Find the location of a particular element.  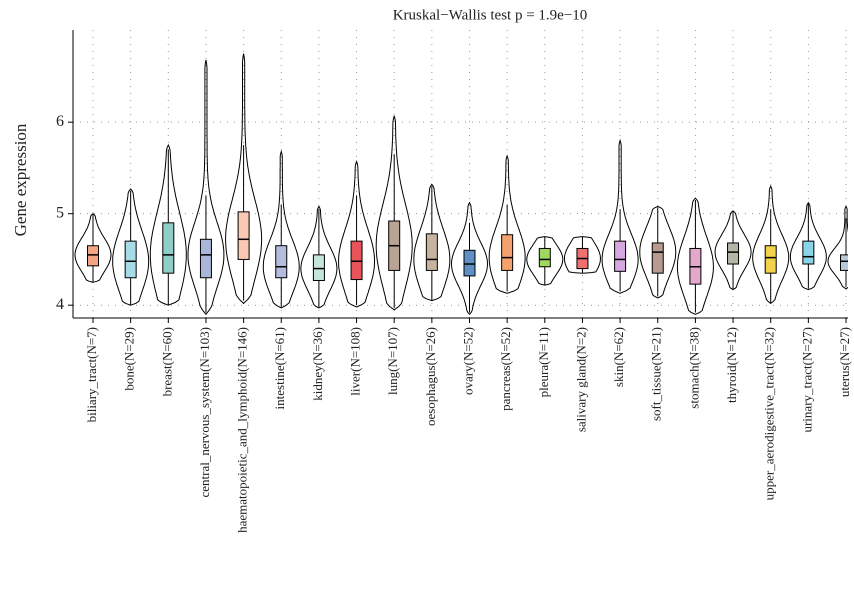

y-axis-title: Gene expression is located at coordinates (20, 179).